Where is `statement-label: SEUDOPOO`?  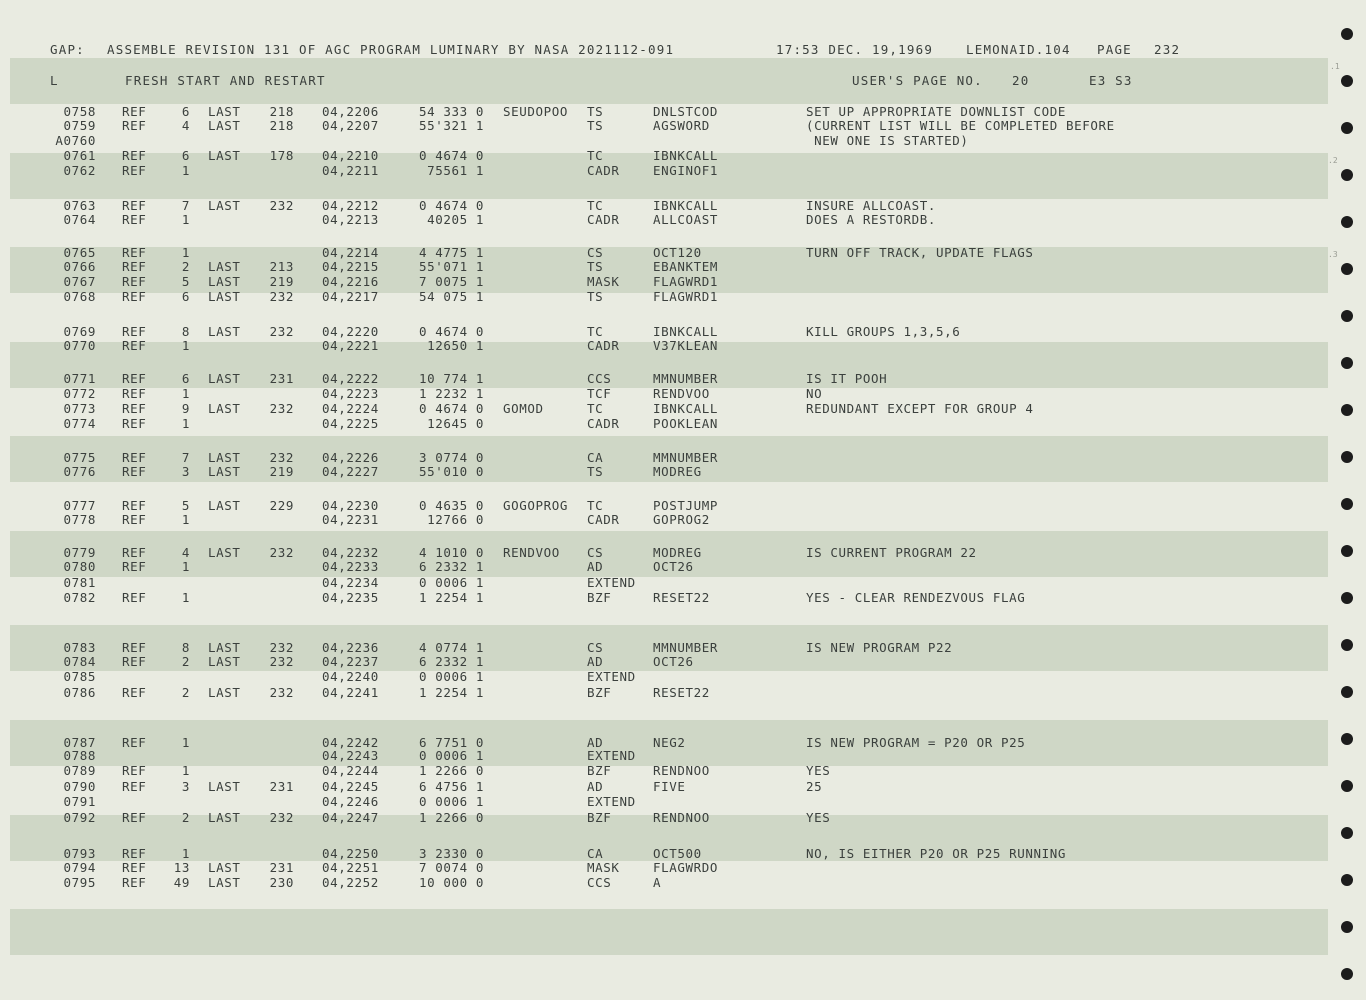 statement-label: SEUDOPOO is located at coordinates (536, 111).